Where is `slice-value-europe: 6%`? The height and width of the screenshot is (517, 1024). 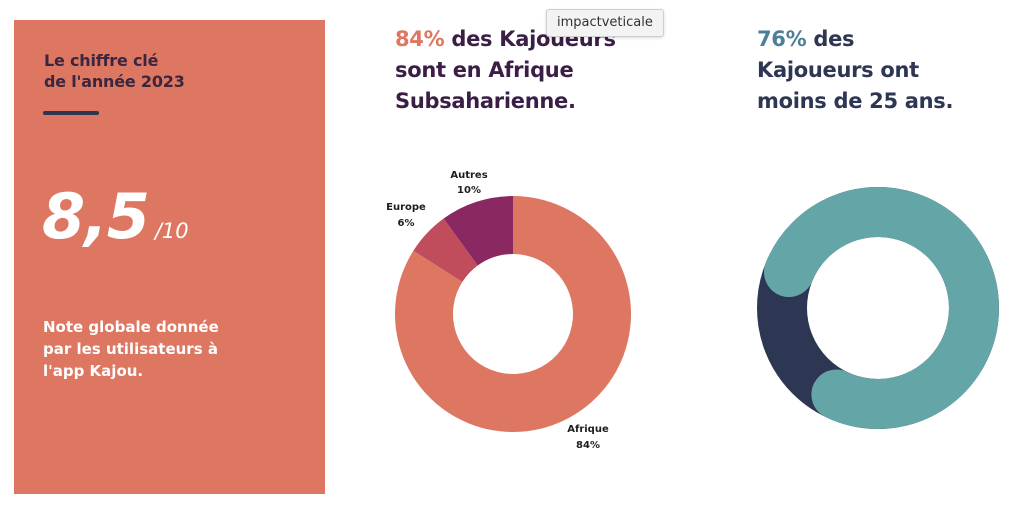 slice-value-europe: 6% is located at coordinates (406, 223).